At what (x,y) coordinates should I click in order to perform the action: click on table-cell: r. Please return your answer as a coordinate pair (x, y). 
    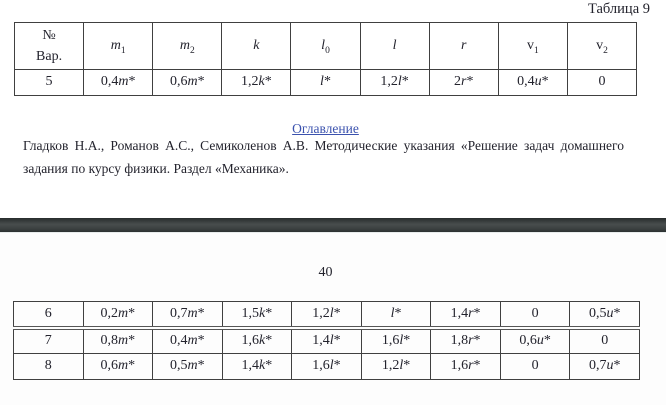
    Looking at the image, I should click on (463, 46).